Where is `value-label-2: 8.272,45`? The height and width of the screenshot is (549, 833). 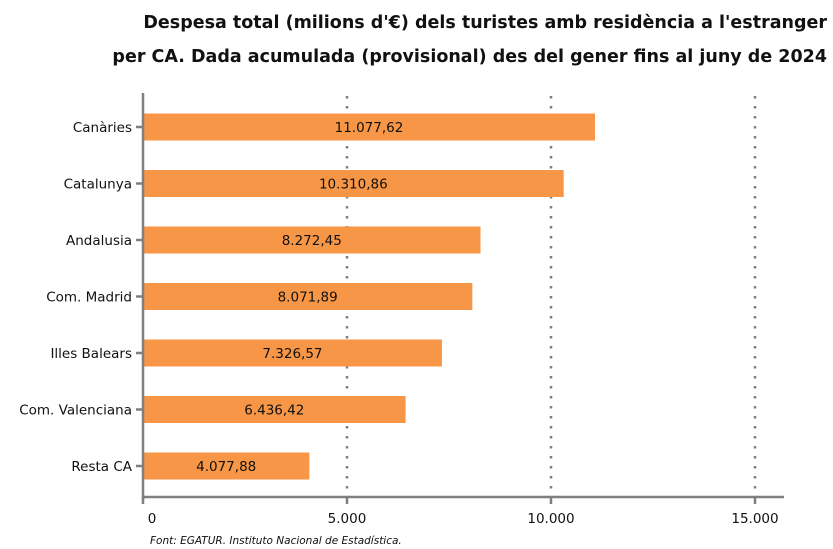
value-label-2: 8.272,45 is located at coordinates (312, 241).